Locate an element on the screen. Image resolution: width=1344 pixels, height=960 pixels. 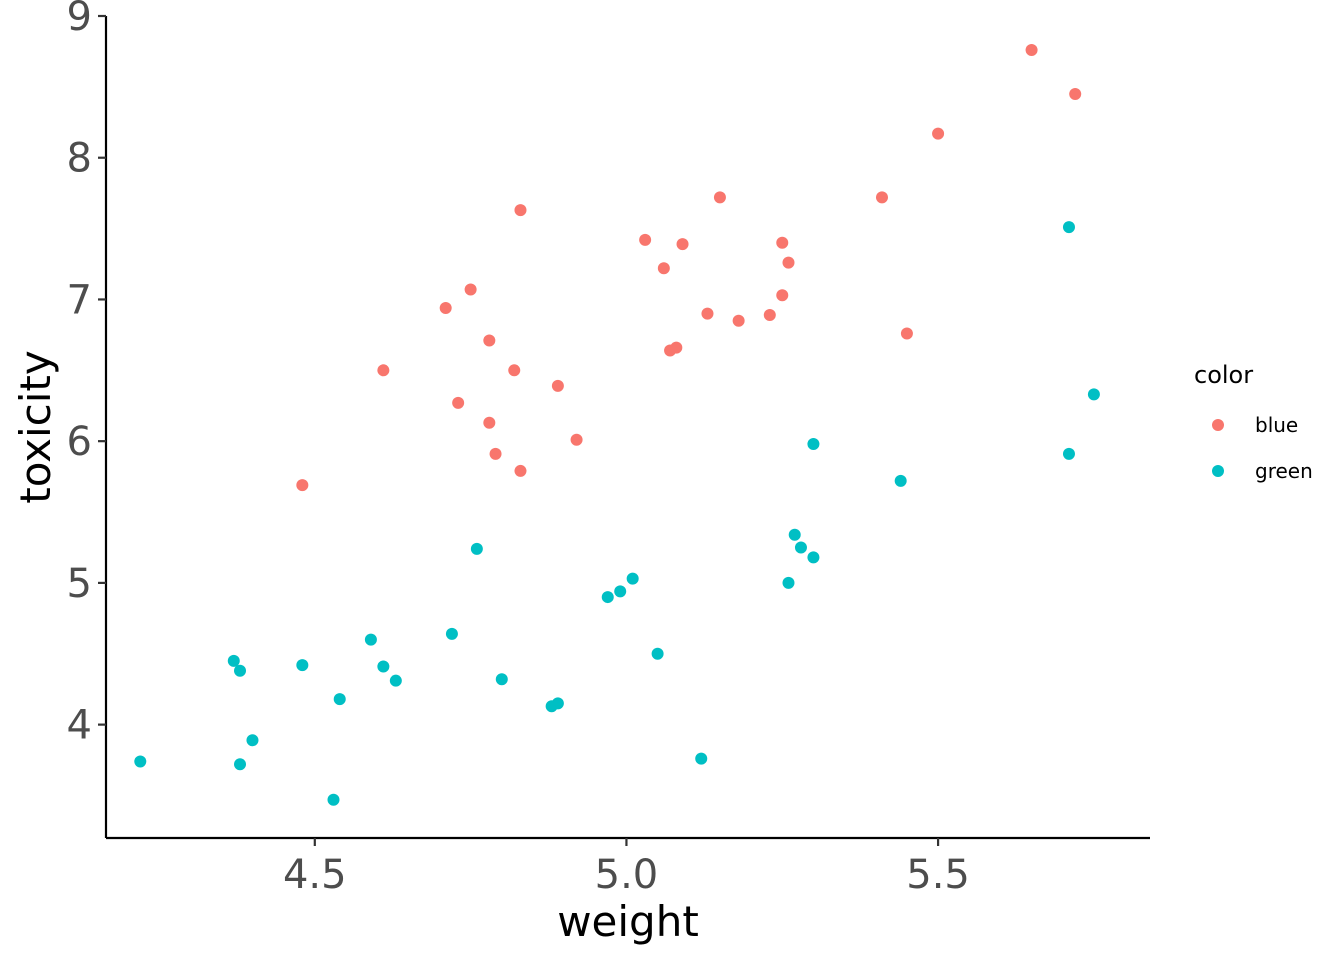
legend-title: color is located at coordinates (1223, 375).